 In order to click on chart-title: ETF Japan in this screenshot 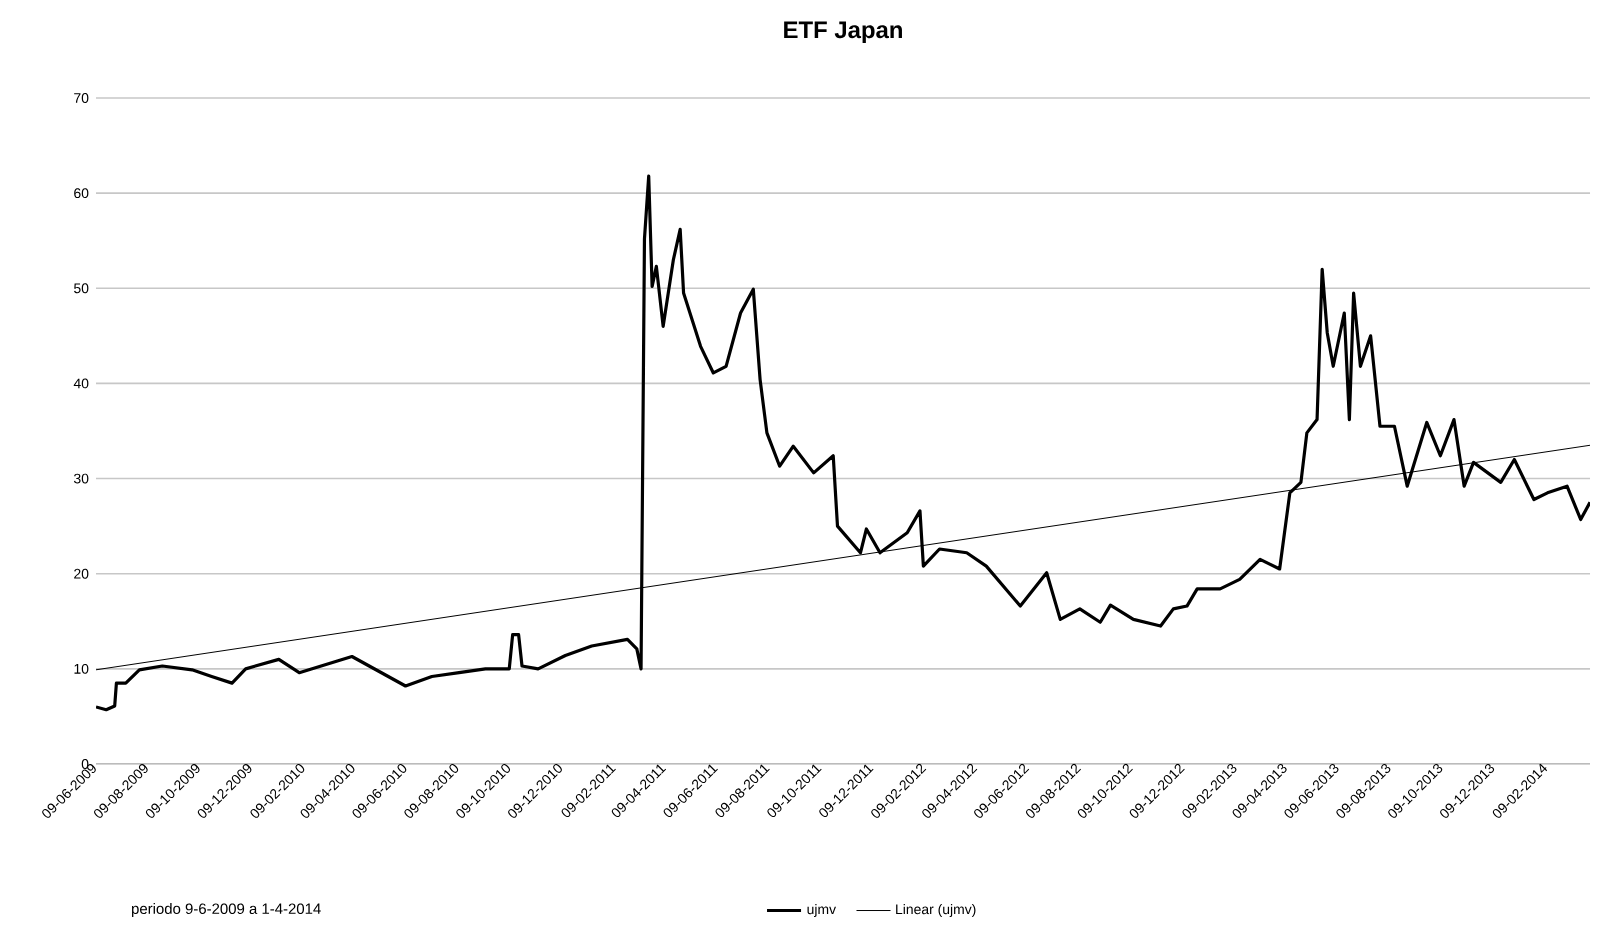, I will do `click(843, 32)`.